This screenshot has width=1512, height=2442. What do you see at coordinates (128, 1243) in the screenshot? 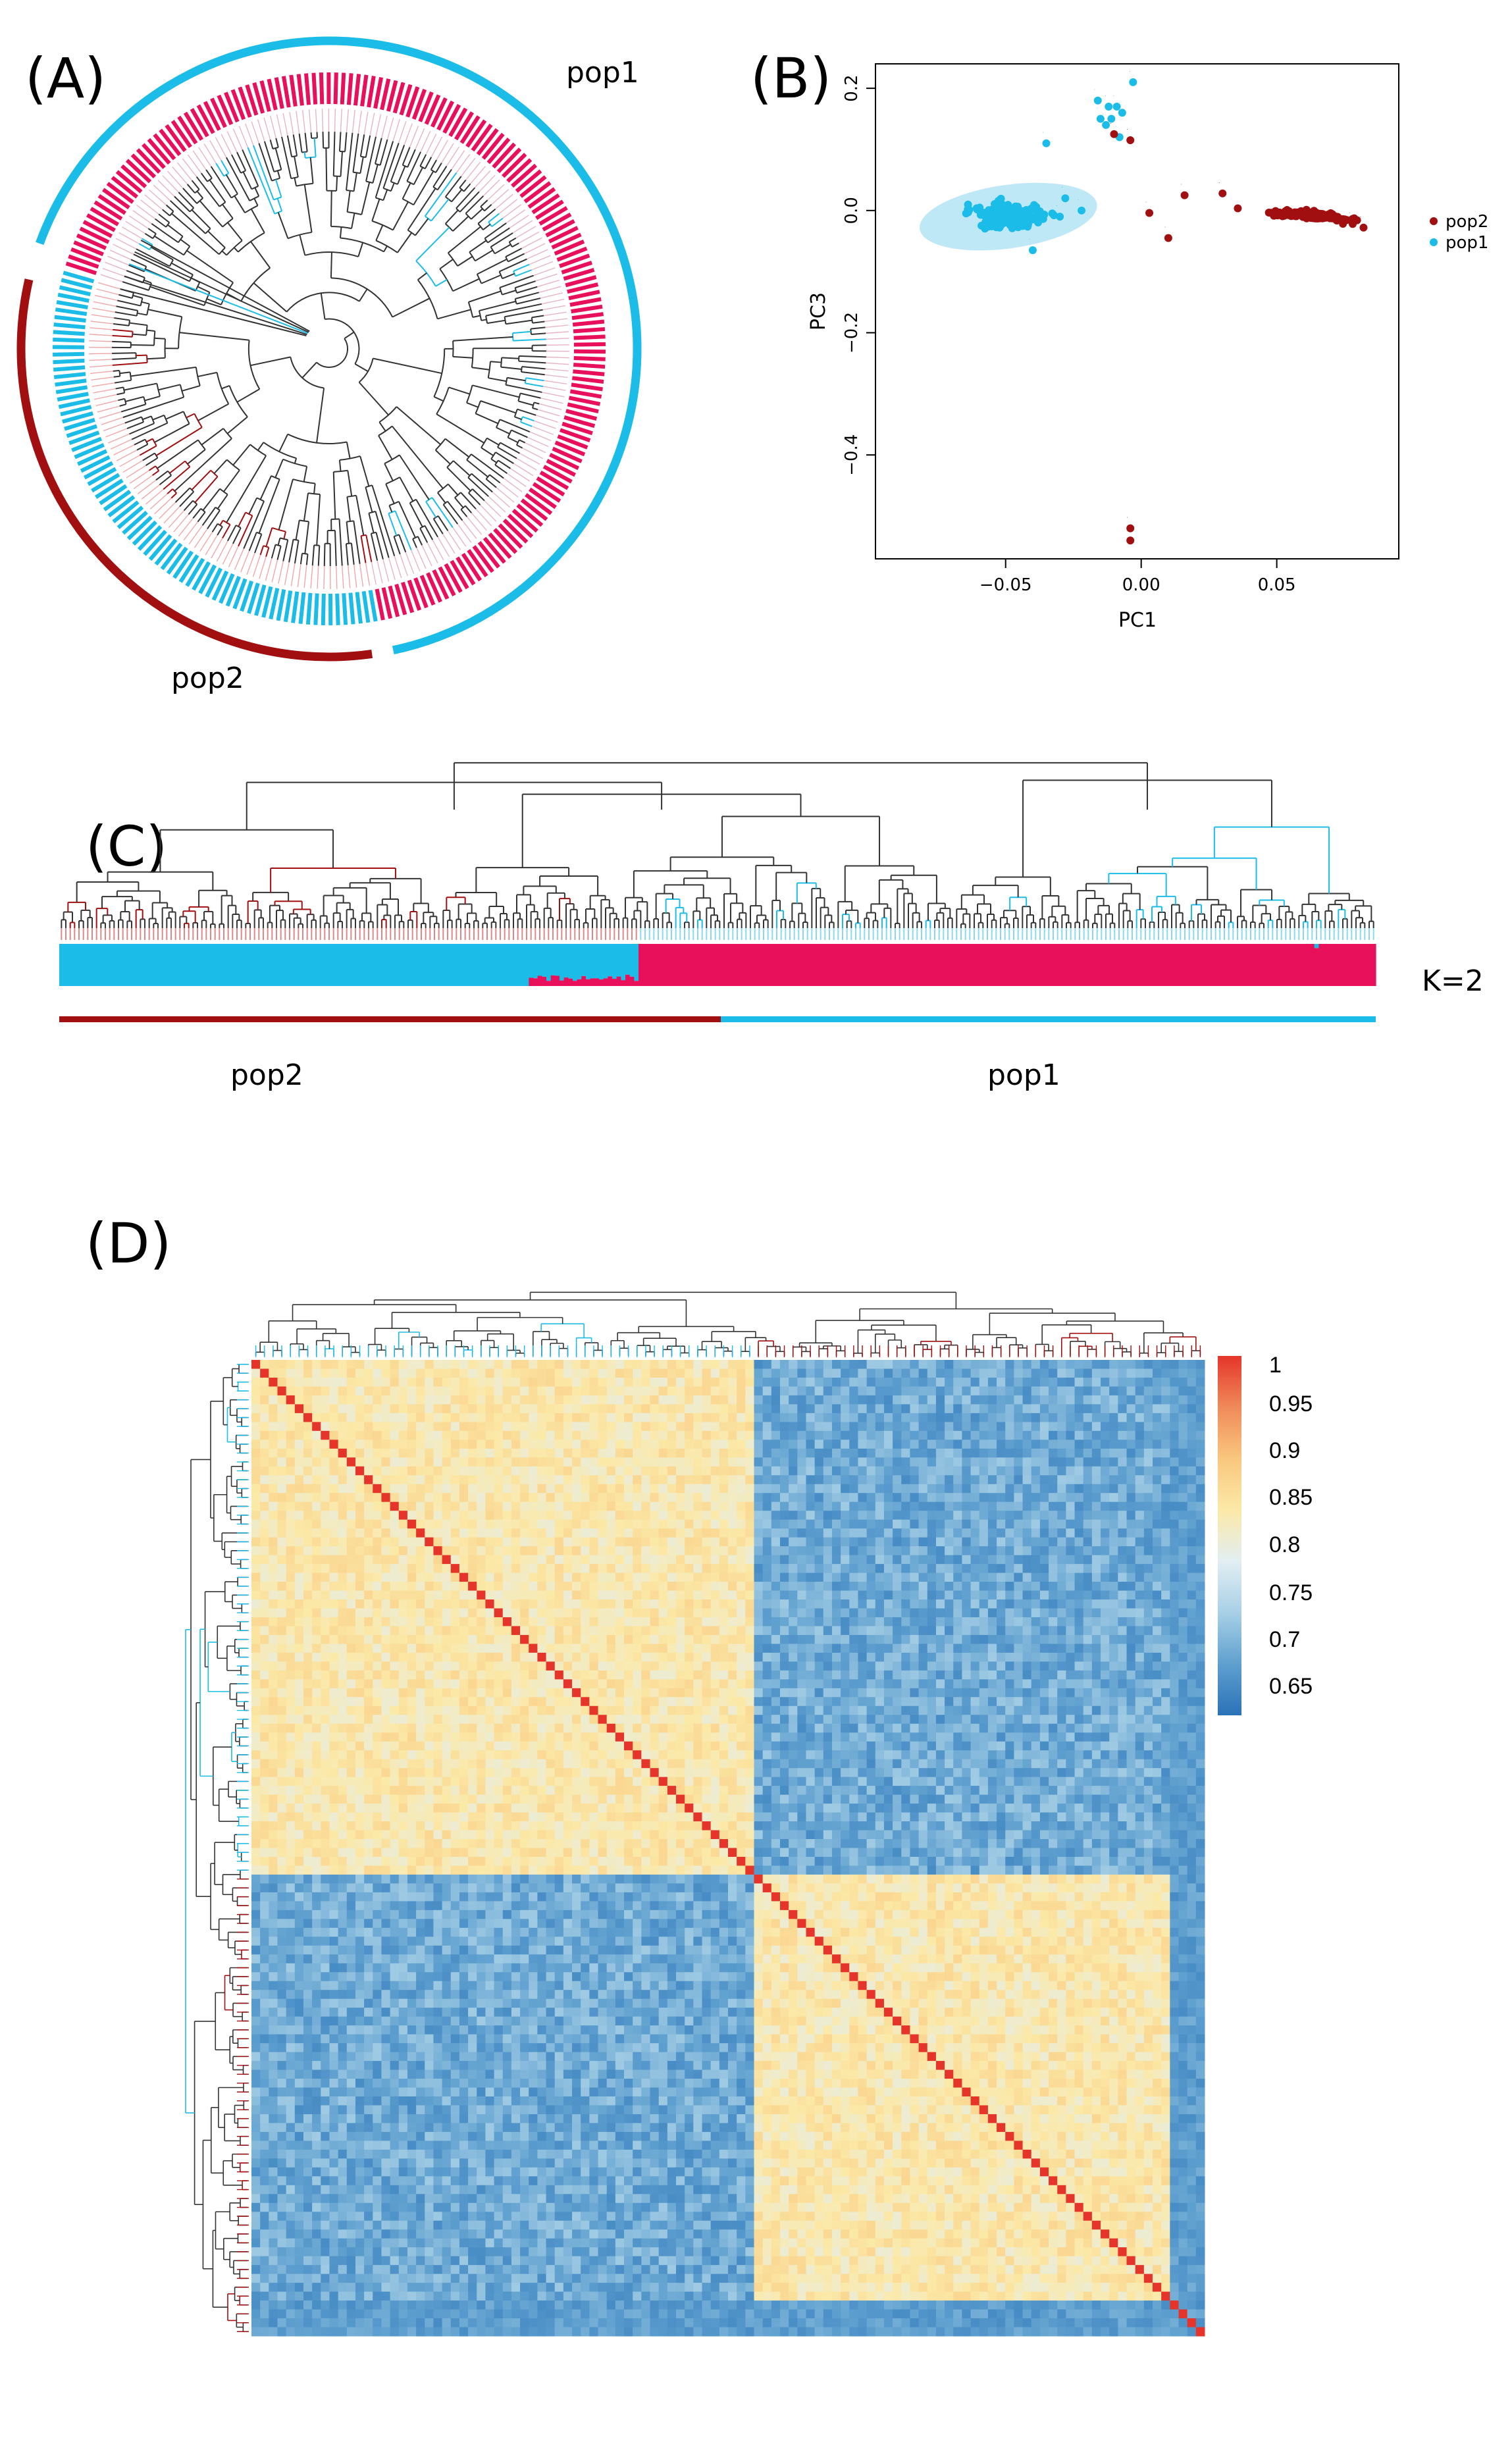
I see `panel-d-label: (D)` at bounding box center [128, 1243].